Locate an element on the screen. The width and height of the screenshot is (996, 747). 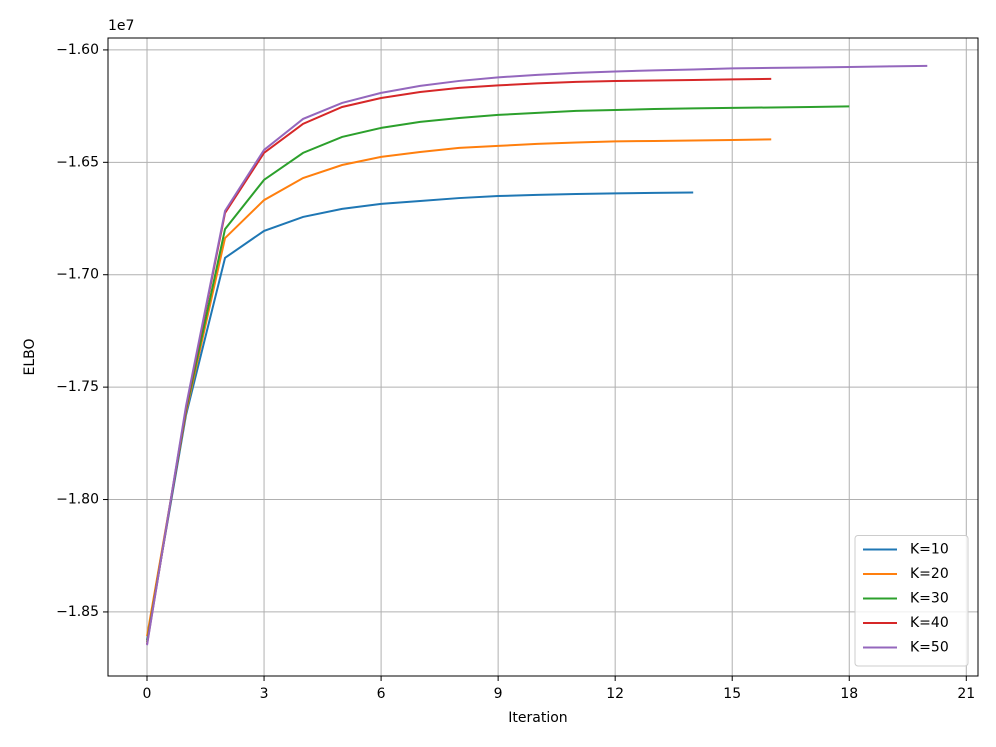
x-tick-label: 12 is located at coordinates (615, 694).